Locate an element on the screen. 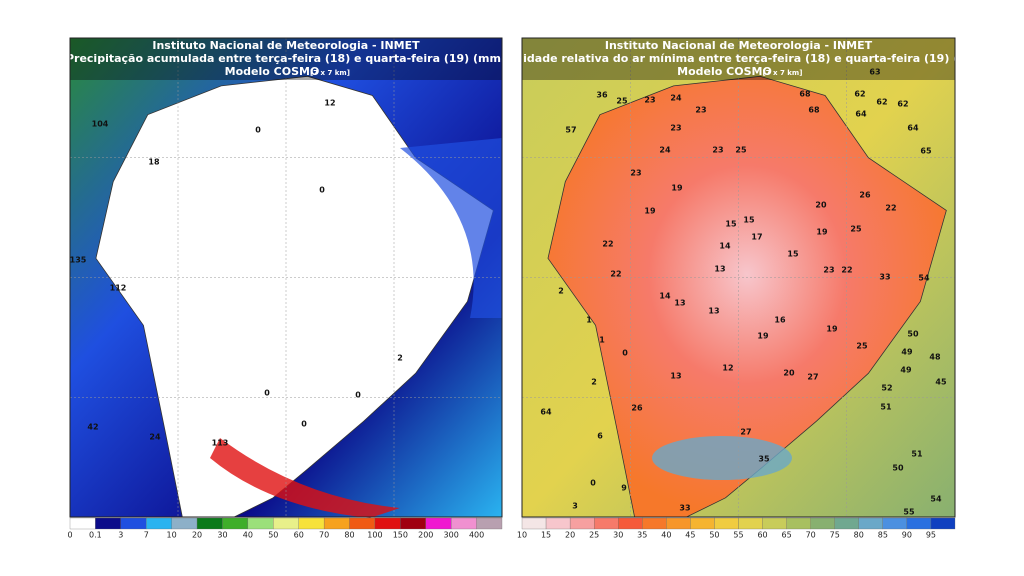  colorbar-label: 55 is located at coordinates (738, 535).